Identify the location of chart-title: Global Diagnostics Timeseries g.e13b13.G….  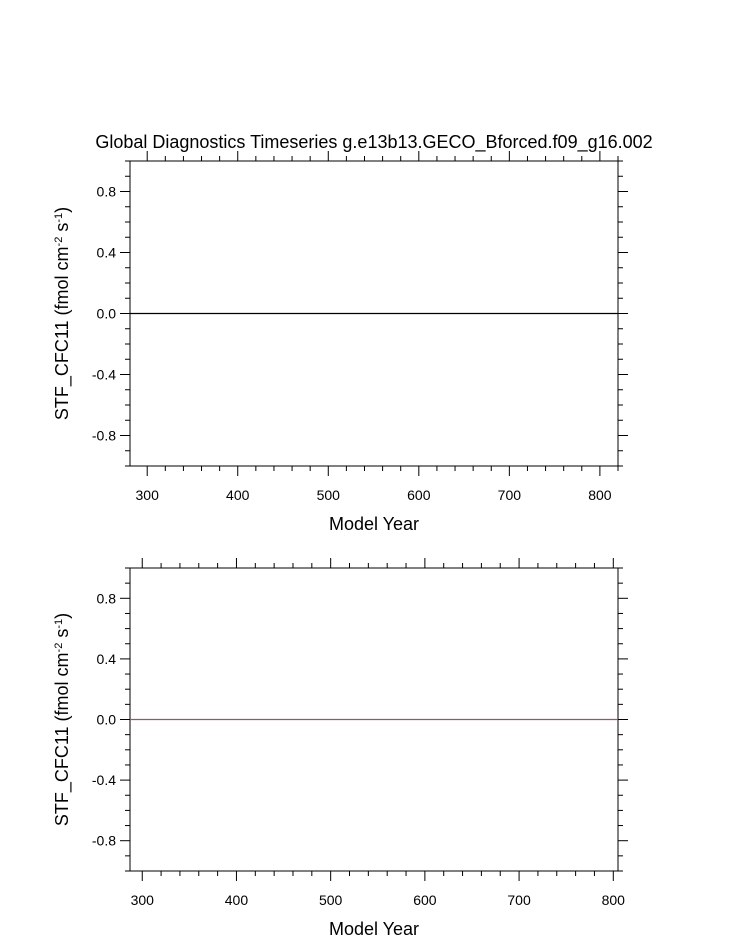
(373, 142).